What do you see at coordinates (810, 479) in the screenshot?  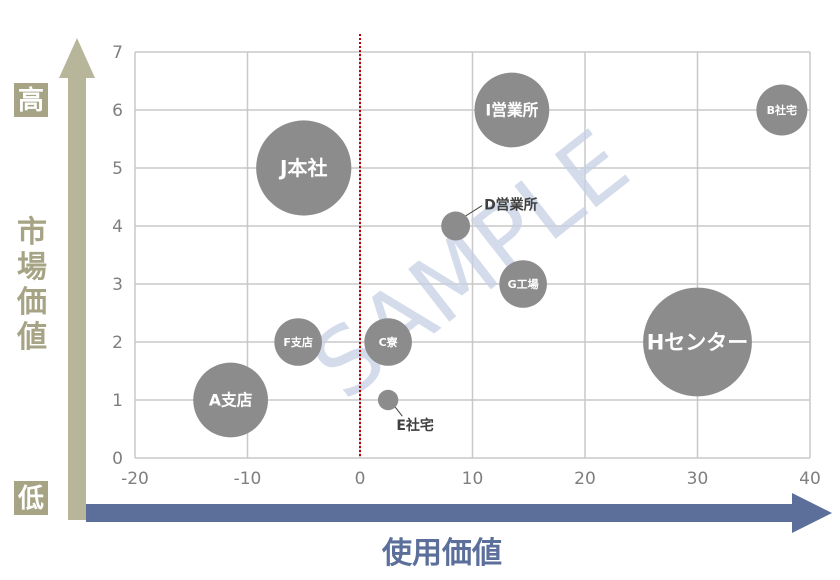 I see `x-tick-label-6: 40` at bounding box center [810, 479].